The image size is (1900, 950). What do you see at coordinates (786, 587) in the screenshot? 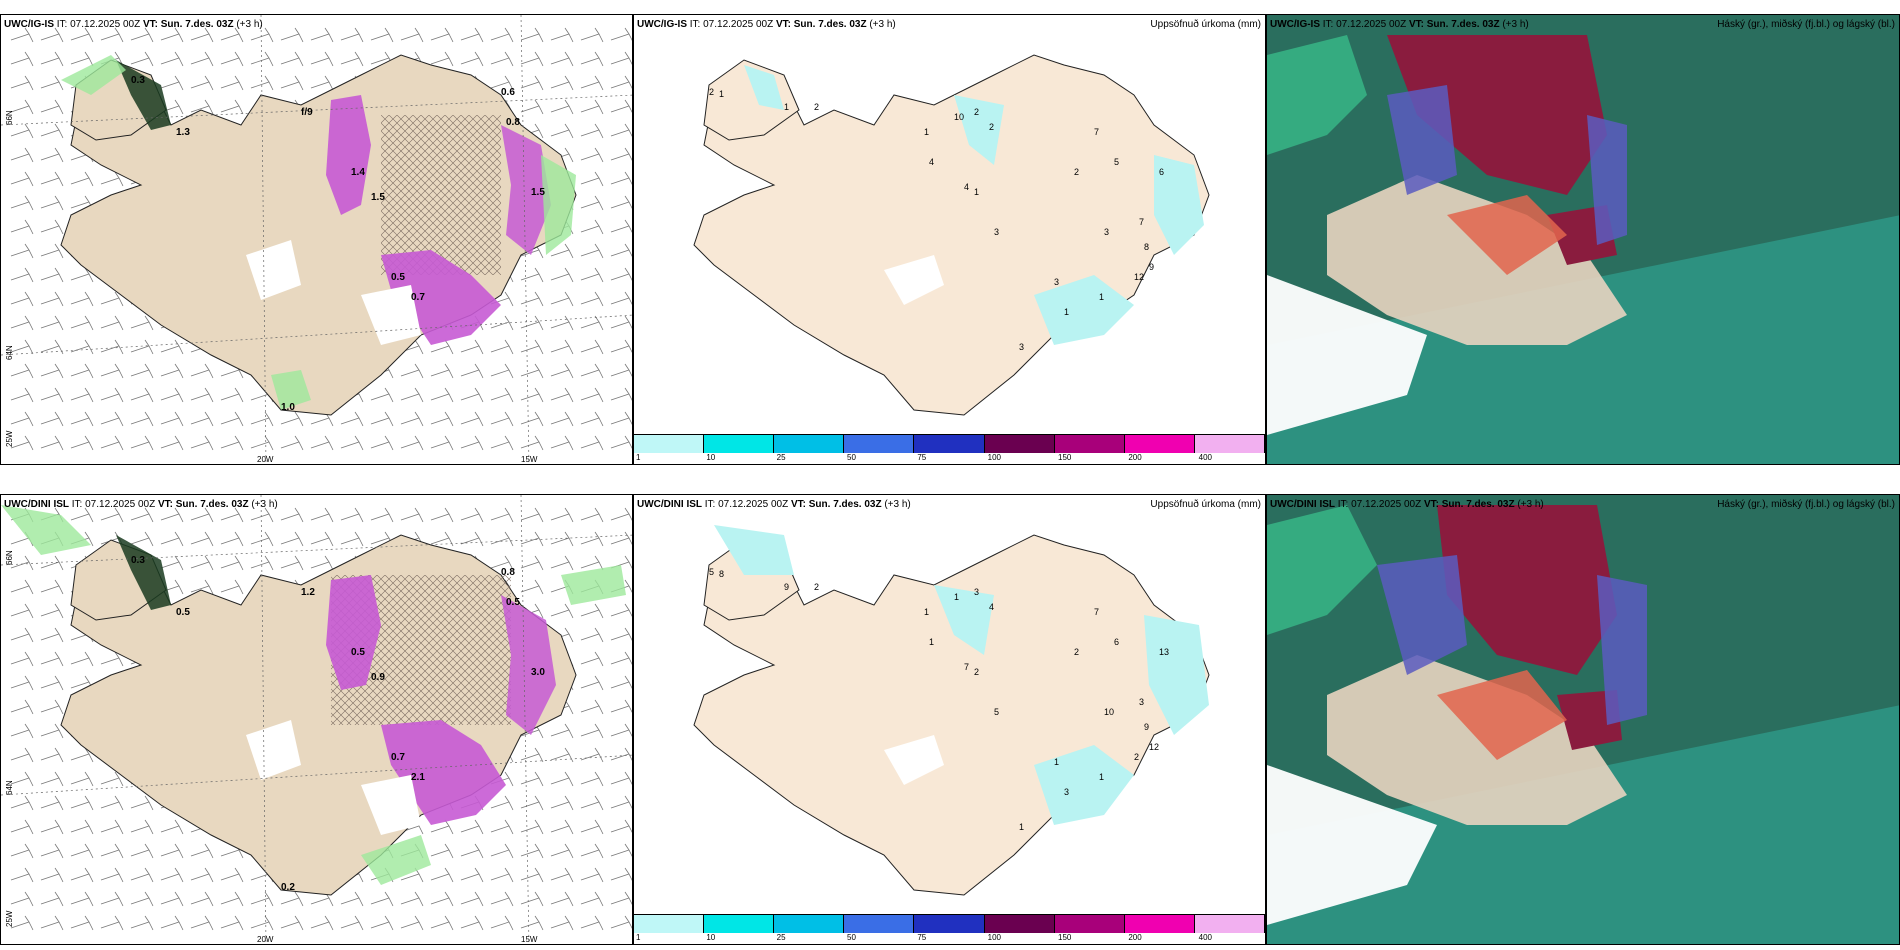
I see `accum-value: 9` at bounding box center [786, 587].